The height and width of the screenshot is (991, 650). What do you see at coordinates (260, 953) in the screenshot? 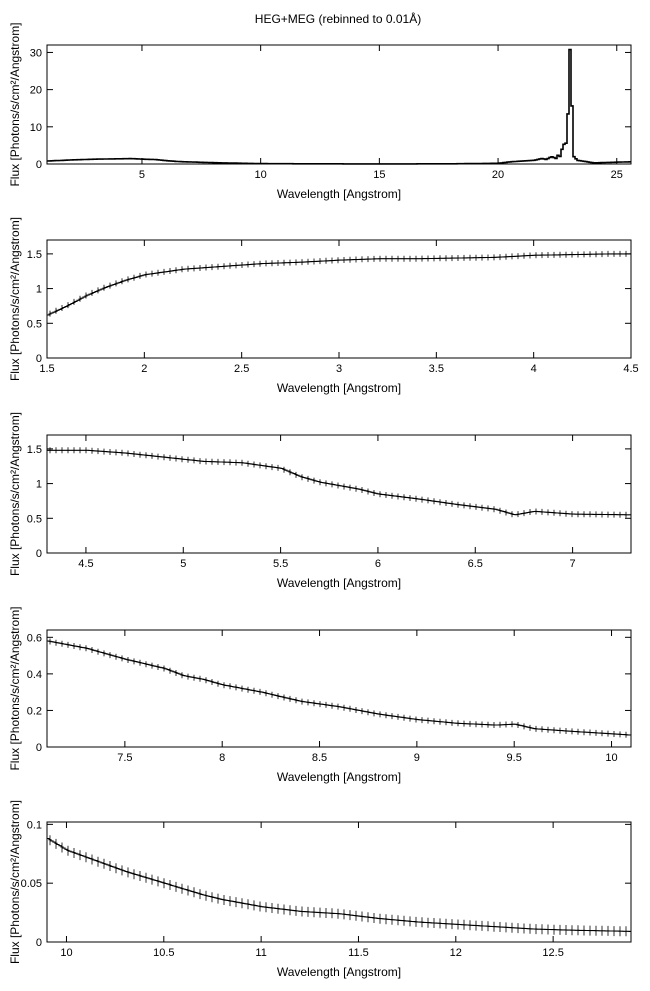
I see `x-tick-label: 11` at bounding box center [260, 953].